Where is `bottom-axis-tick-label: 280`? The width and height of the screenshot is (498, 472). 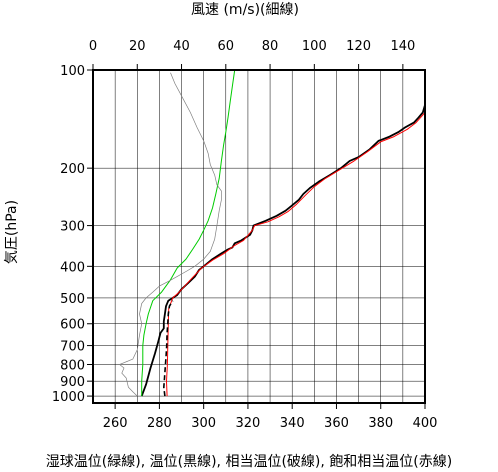 bottom-axis-tick-label: 280 is located at coordinates (159, 423).